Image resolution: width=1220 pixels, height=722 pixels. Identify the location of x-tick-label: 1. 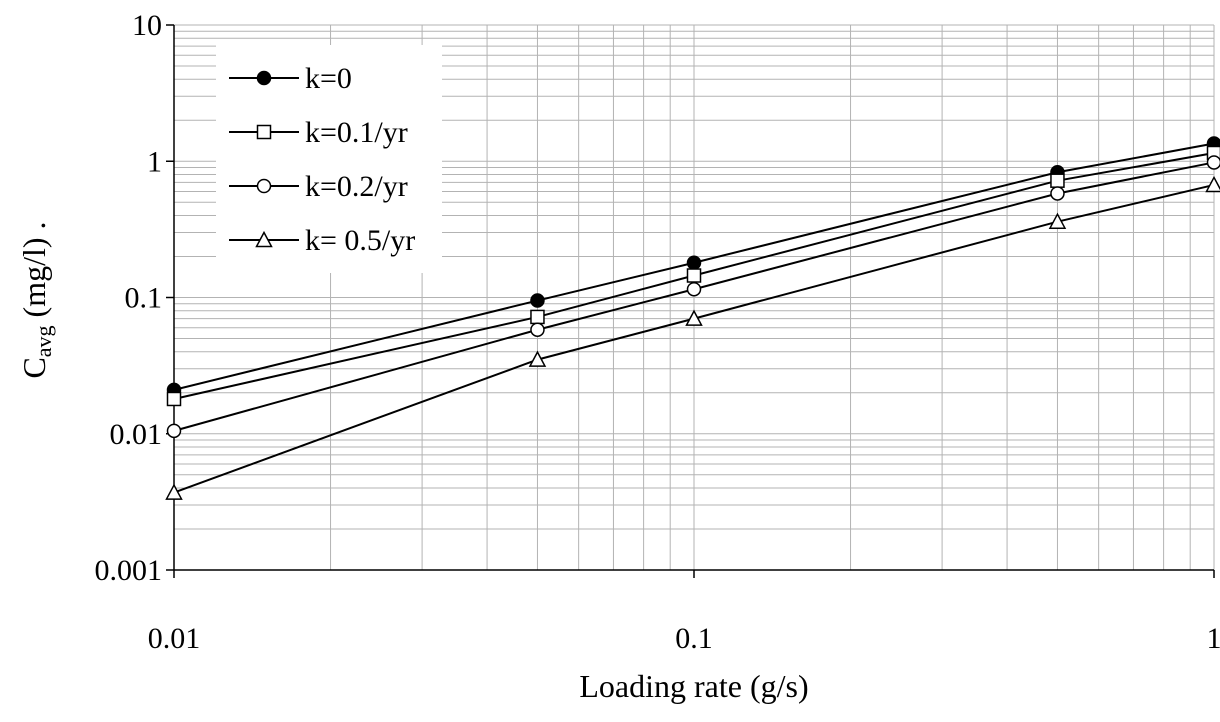
(1213, 638).